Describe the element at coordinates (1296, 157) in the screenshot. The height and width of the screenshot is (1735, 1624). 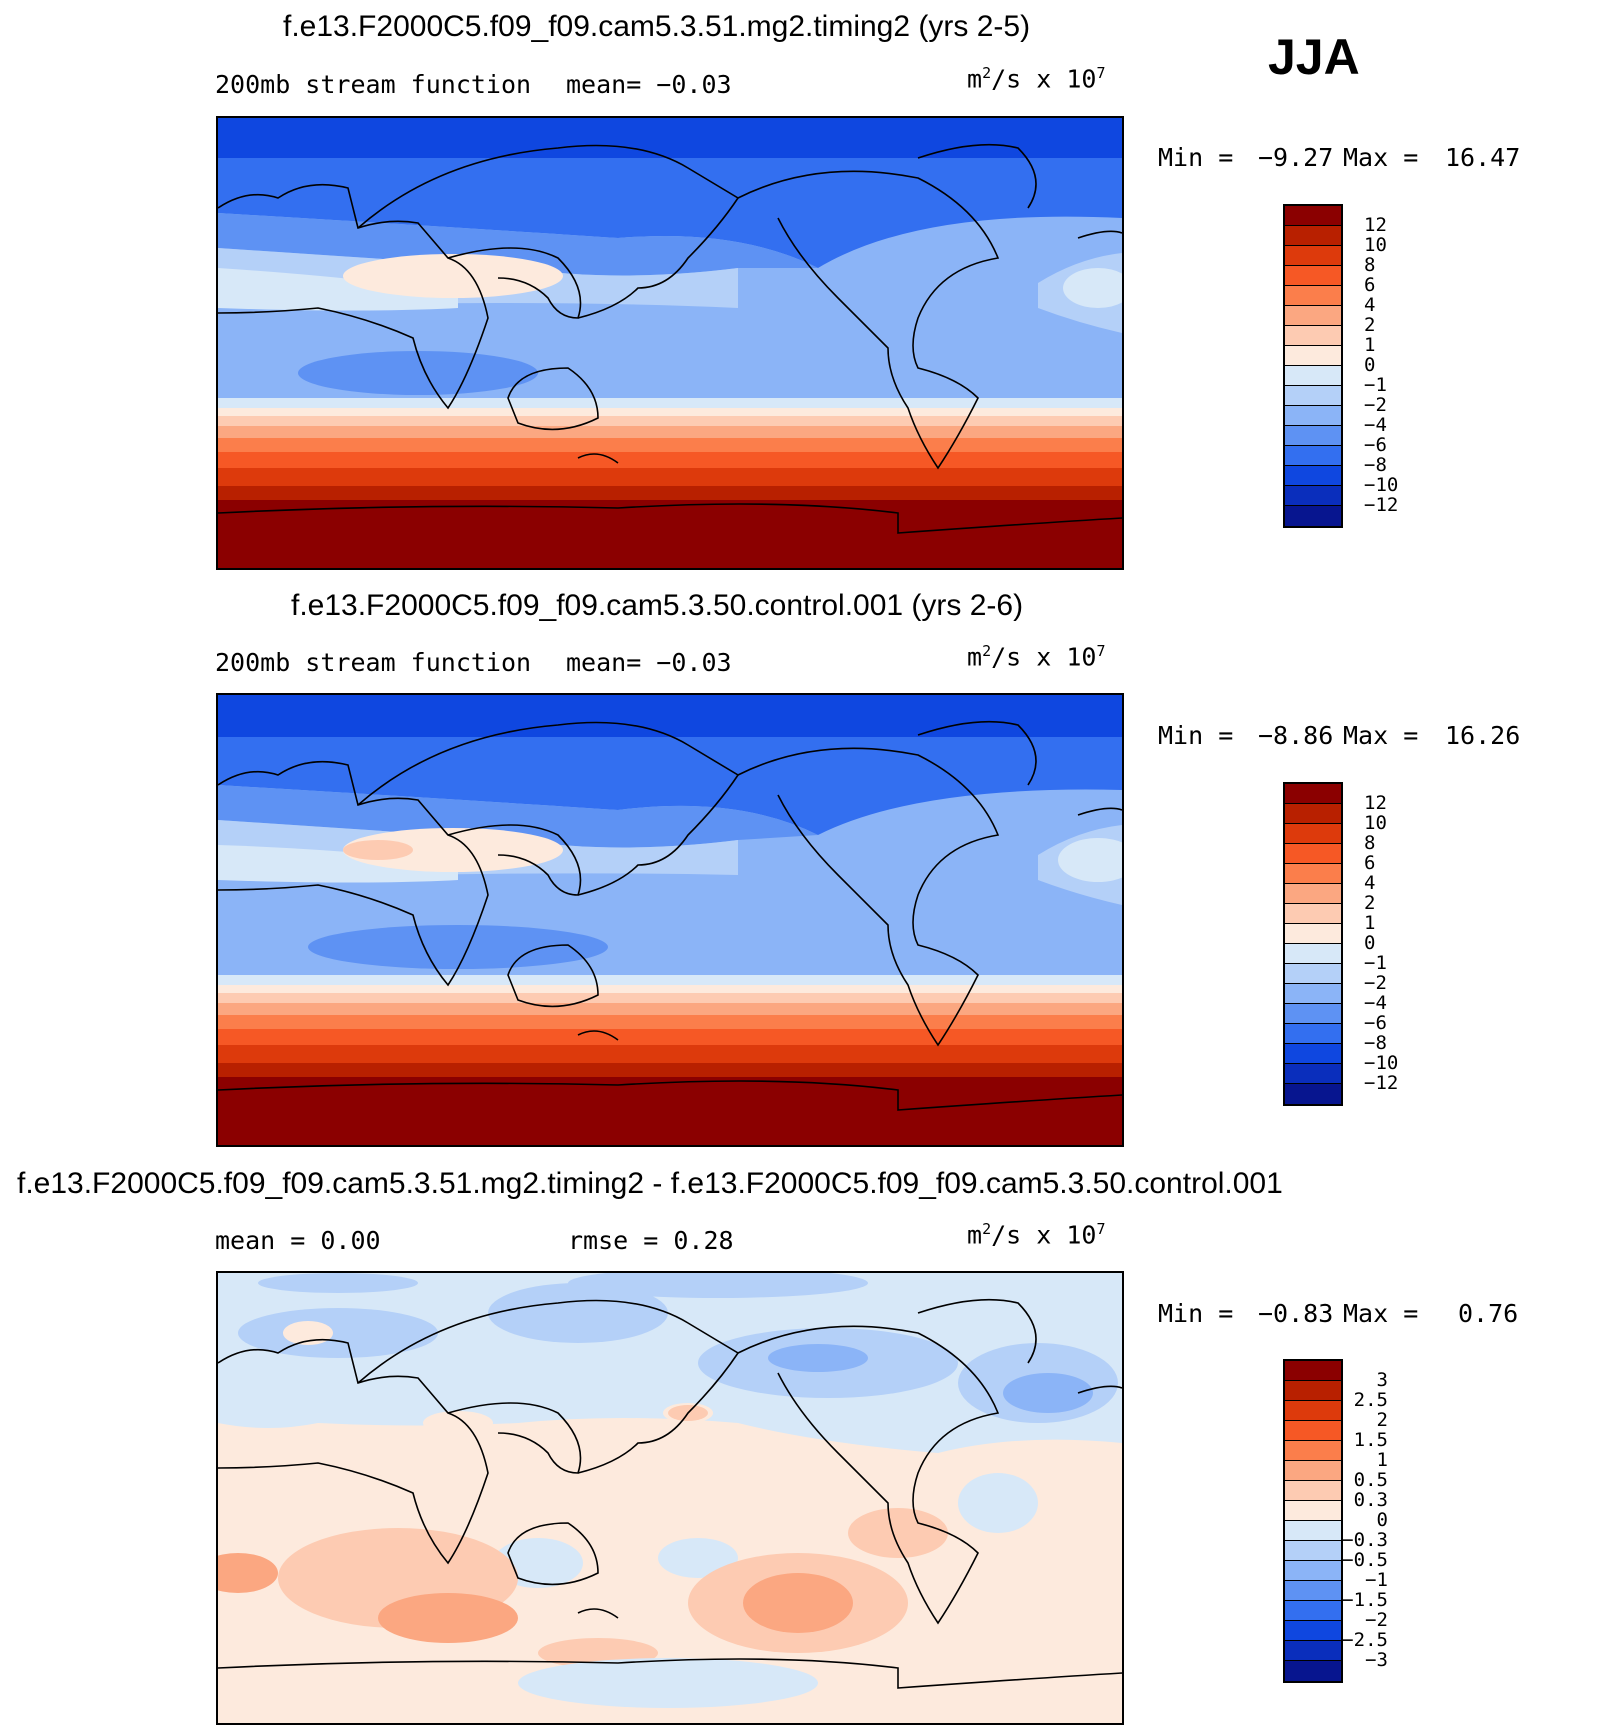
I see `panel1-min-value: −9.27` at that location.